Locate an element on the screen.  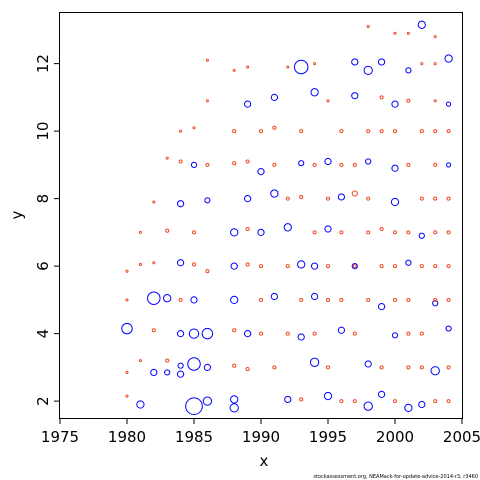
x-tick-label: 1995 is located at coordinates (328, 437).